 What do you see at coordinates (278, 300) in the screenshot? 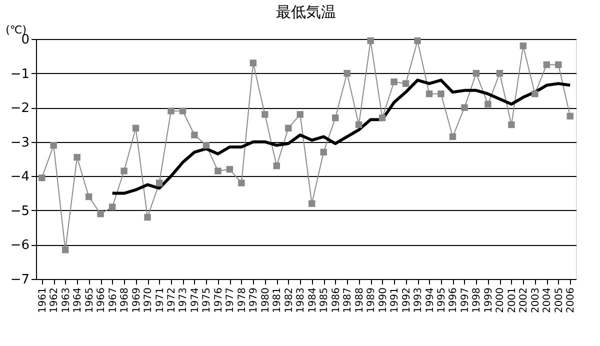
I see `x-tick-label: 1981` at bounding box center [278, 300].